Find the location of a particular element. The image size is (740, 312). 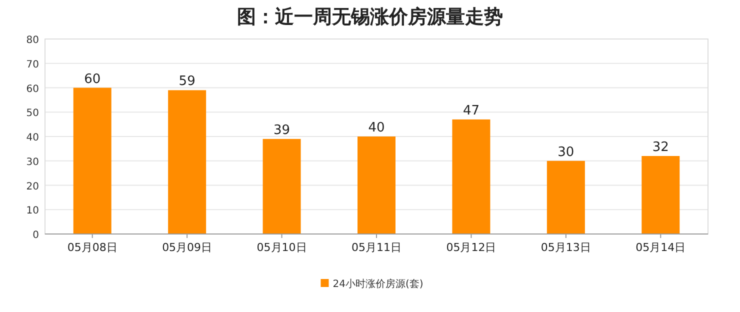

data-label: 40 is located at coordinates (376, 128).